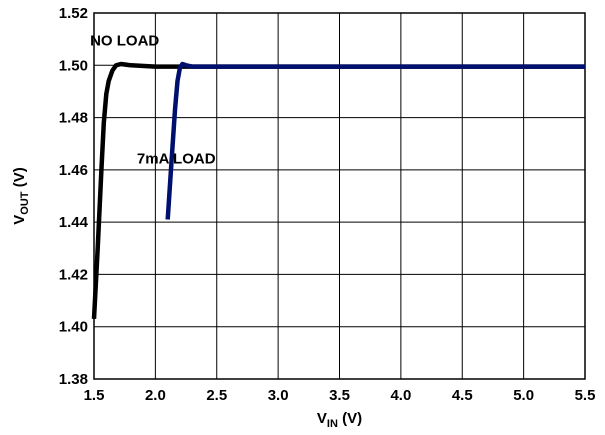 The height and width of the screenshot is (435, 605). Describe the element at coordinates (73, 379) in the screenshot. I see `y-tick-label: 1.38` at that location.